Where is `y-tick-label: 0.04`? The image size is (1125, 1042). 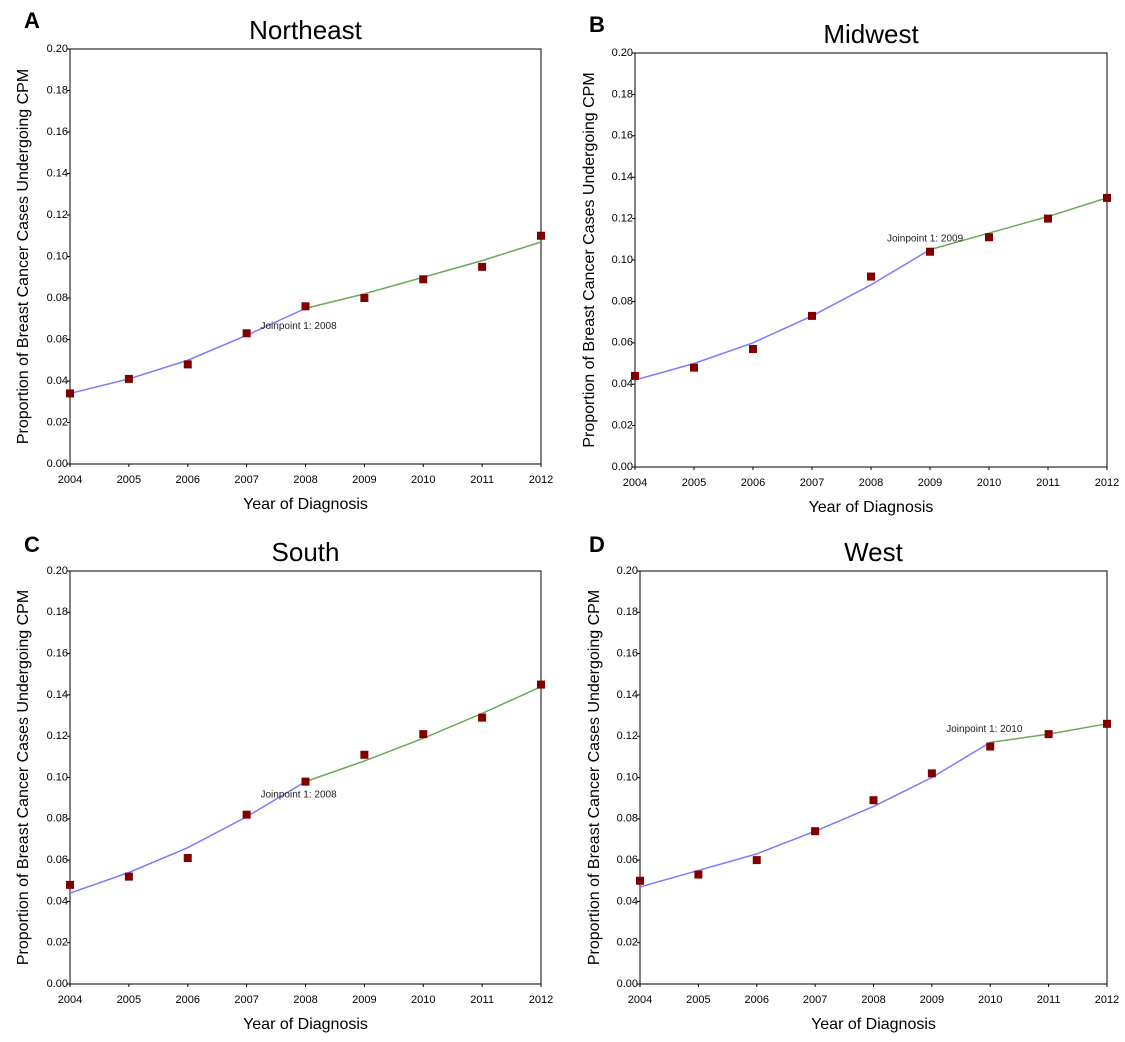 y-tick-label: 0.04 is located at coordinates (627, 901).